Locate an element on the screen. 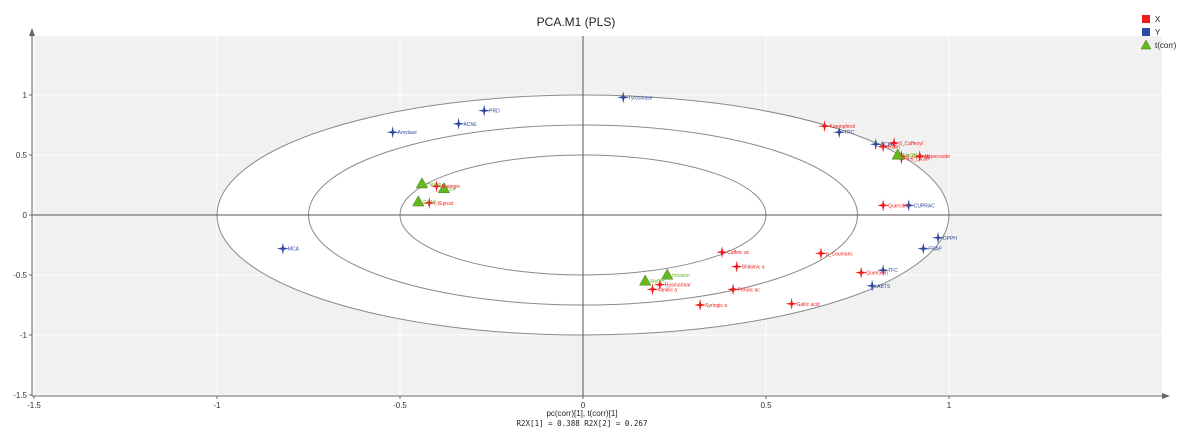  point-label-y: BChE is located at coordinates (888, 145).